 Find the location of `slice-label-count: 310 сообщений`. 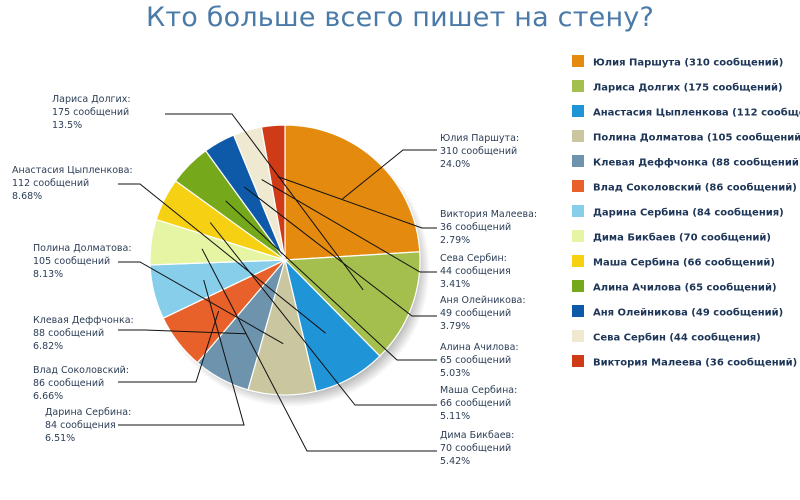

slice-label-count: 310 сообщений is located at coordinates (478, 151).